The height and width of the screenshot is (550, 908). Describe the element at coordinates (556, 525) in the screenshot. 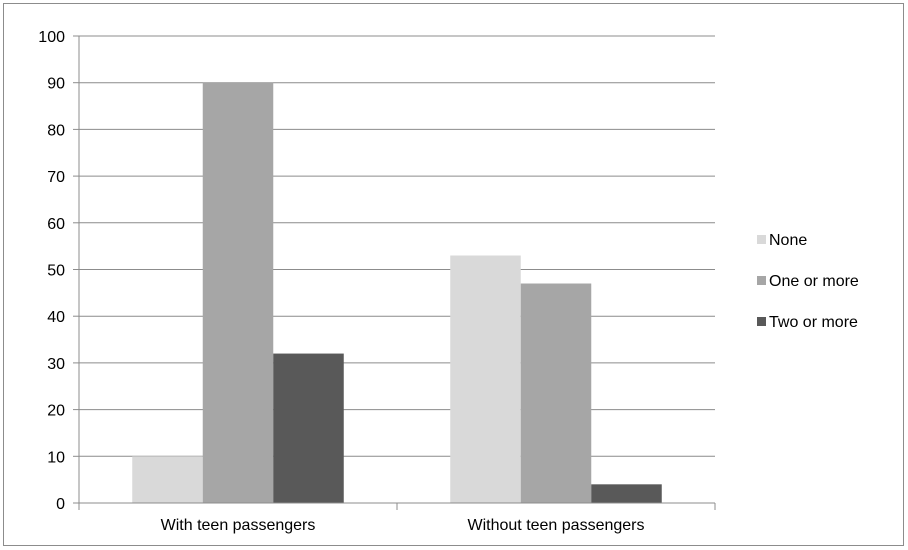

I see `x-tick-label: Without teen passengers` at that location.